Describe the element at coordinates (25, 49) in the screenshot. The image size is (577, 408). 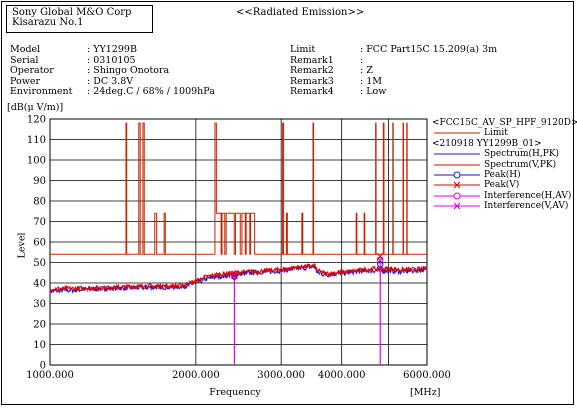
I see `info-left-label: Model` at that location.